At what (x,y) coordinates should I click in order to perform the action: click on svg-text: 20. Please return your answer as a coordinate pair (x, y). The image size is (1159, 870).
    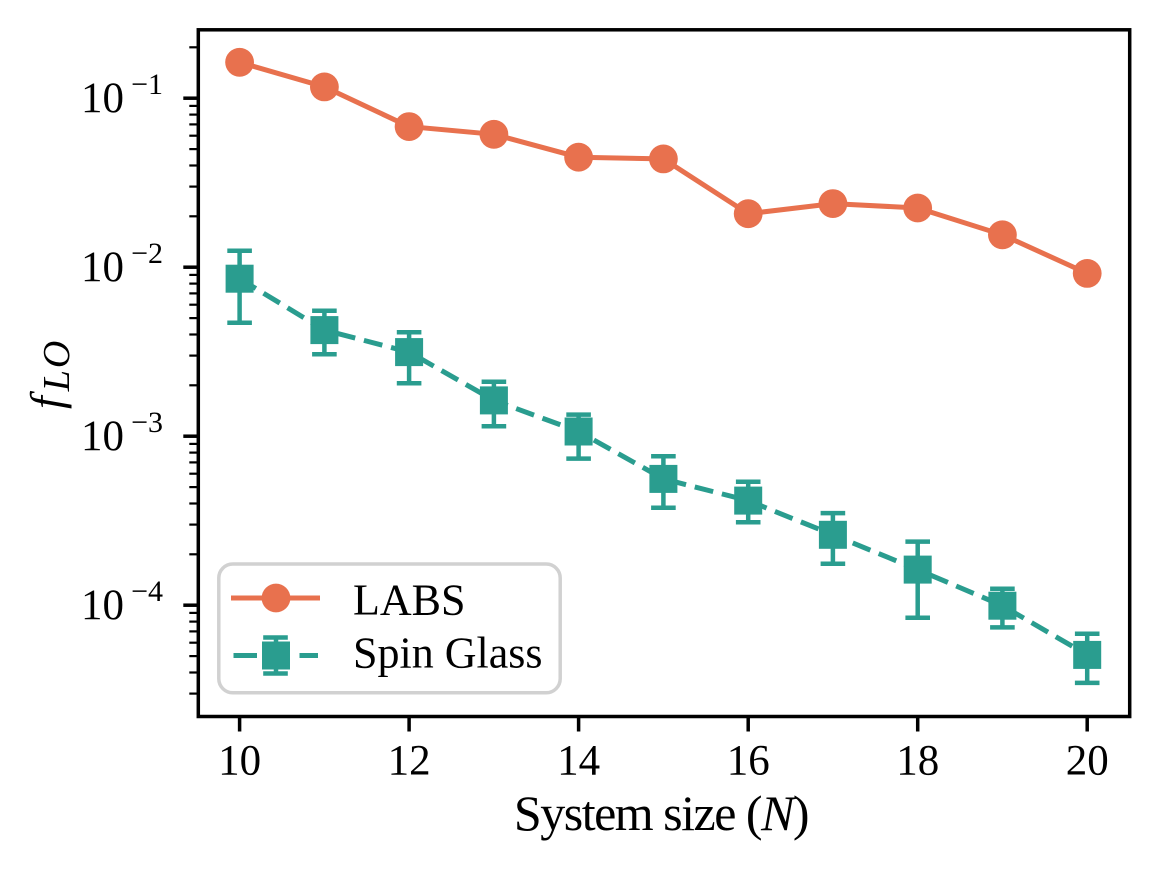
    Looking at the image, I should click on (1087, 761).